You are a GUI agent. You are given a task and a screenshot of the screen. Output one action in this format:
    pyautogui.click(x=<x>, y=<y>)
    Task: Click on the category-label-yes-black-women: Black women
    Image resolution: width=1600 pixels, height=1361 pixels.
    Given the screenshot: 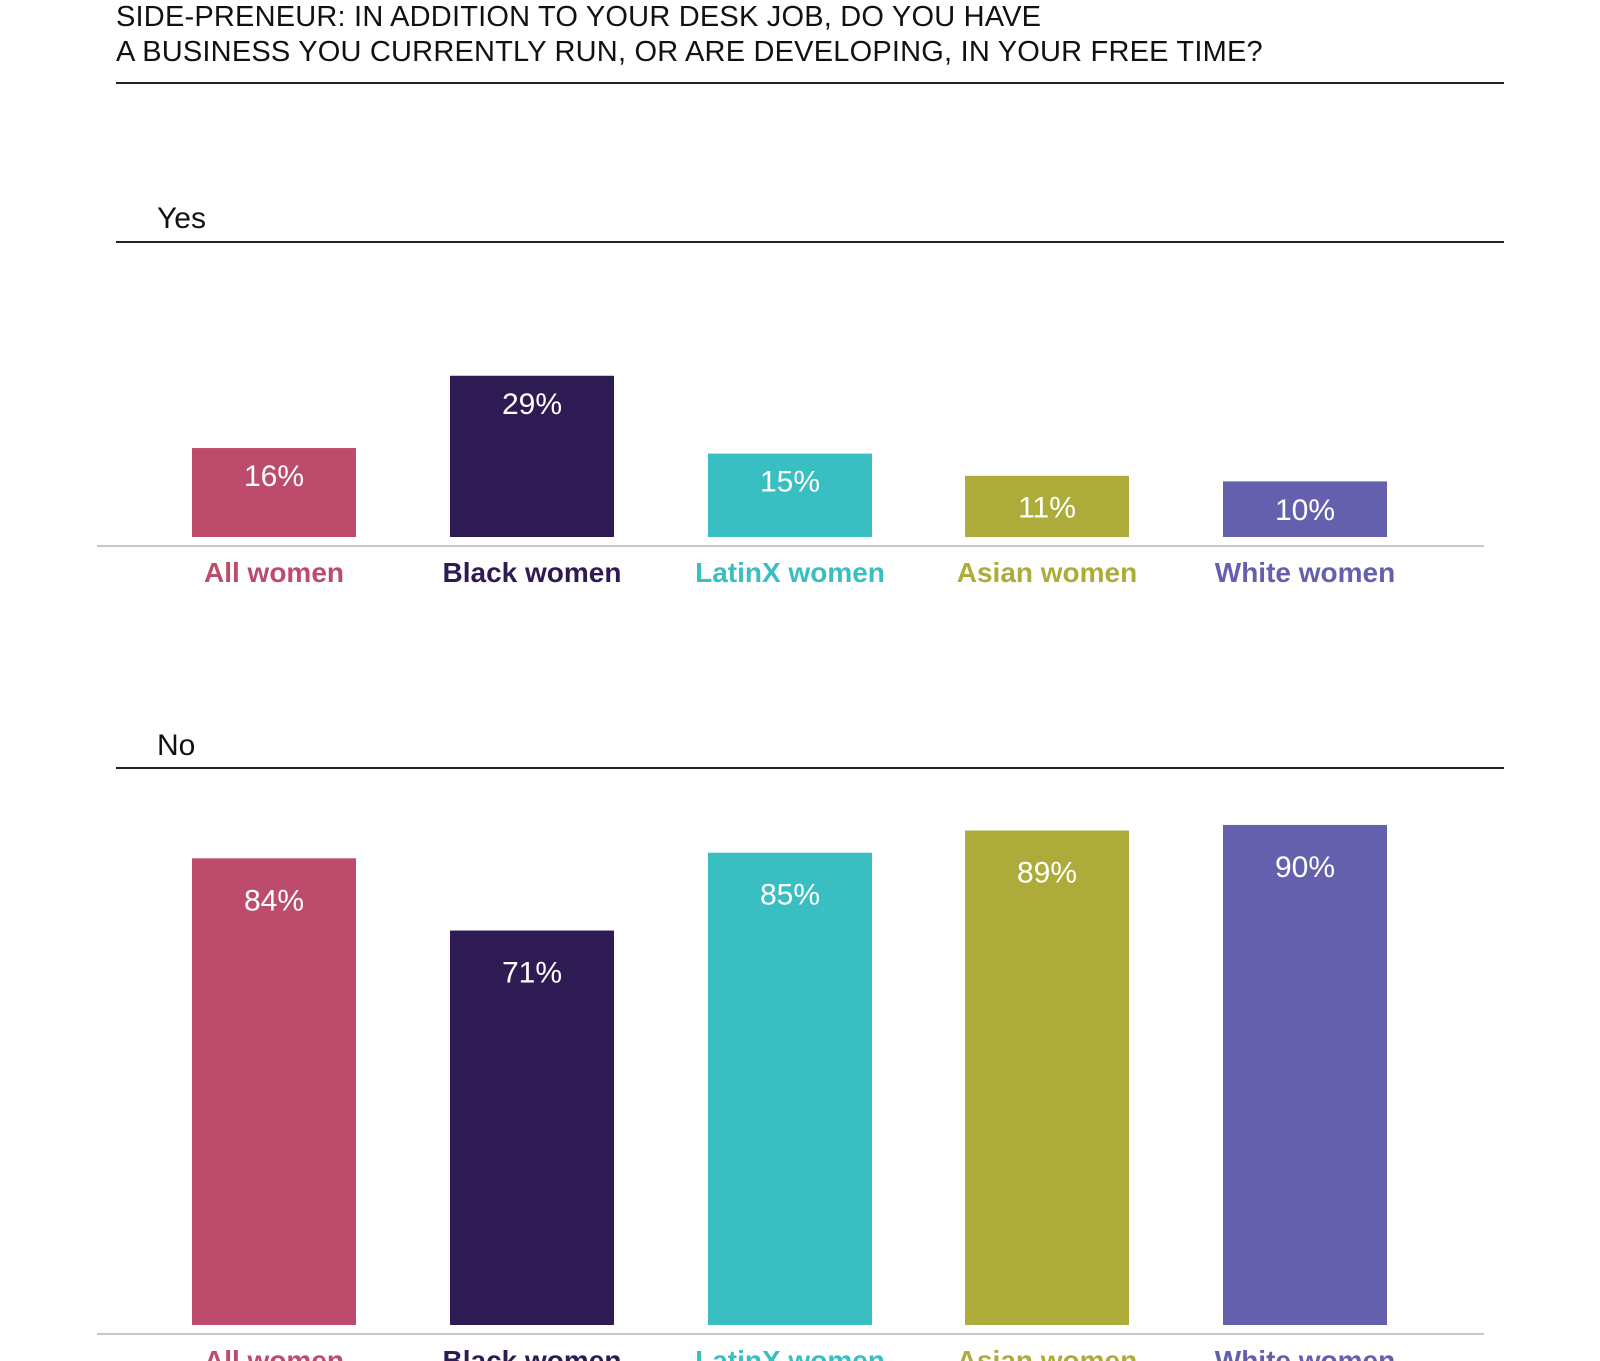 What is the action you would take?
    pyautogui.click(x=532, y=572)
    